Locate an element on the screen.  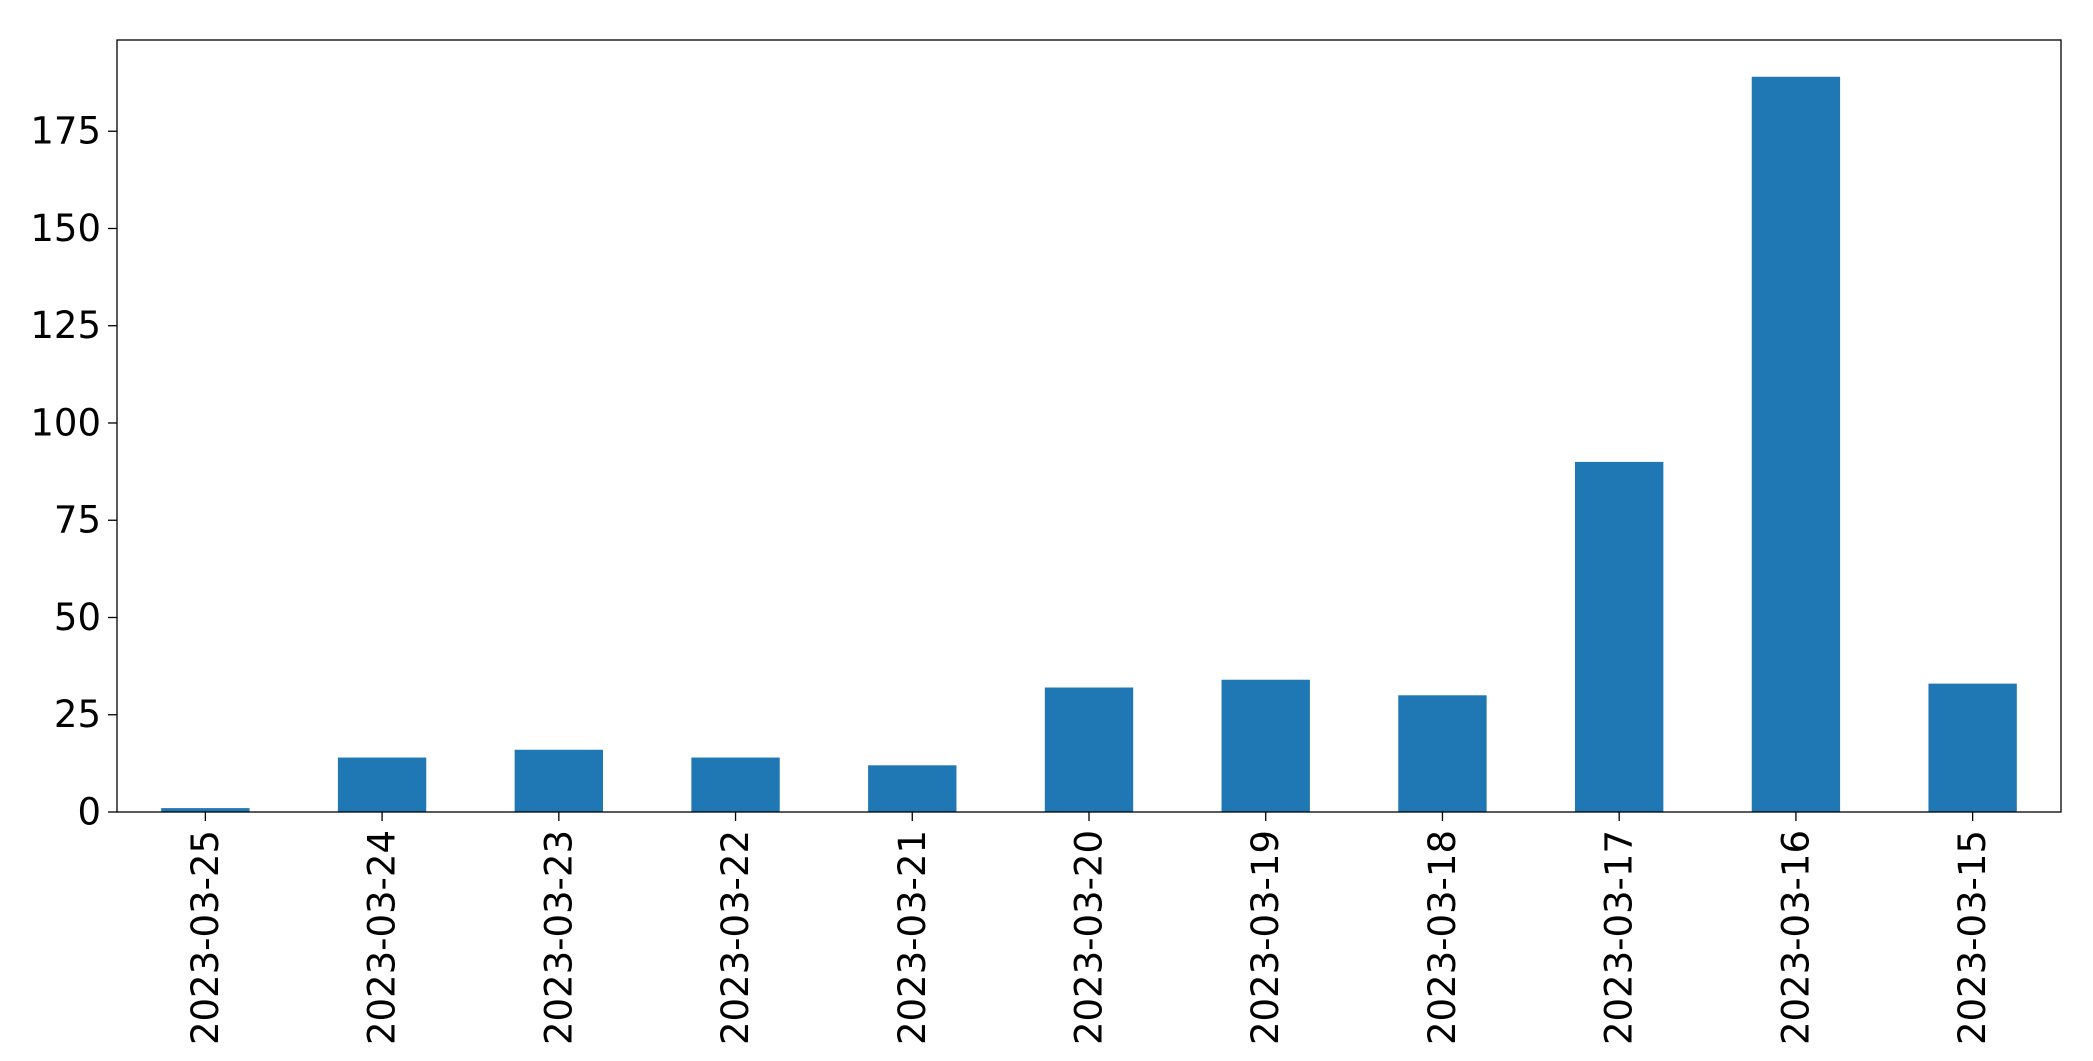
y-tick-label: 0 is located at coordinates (89, 812).